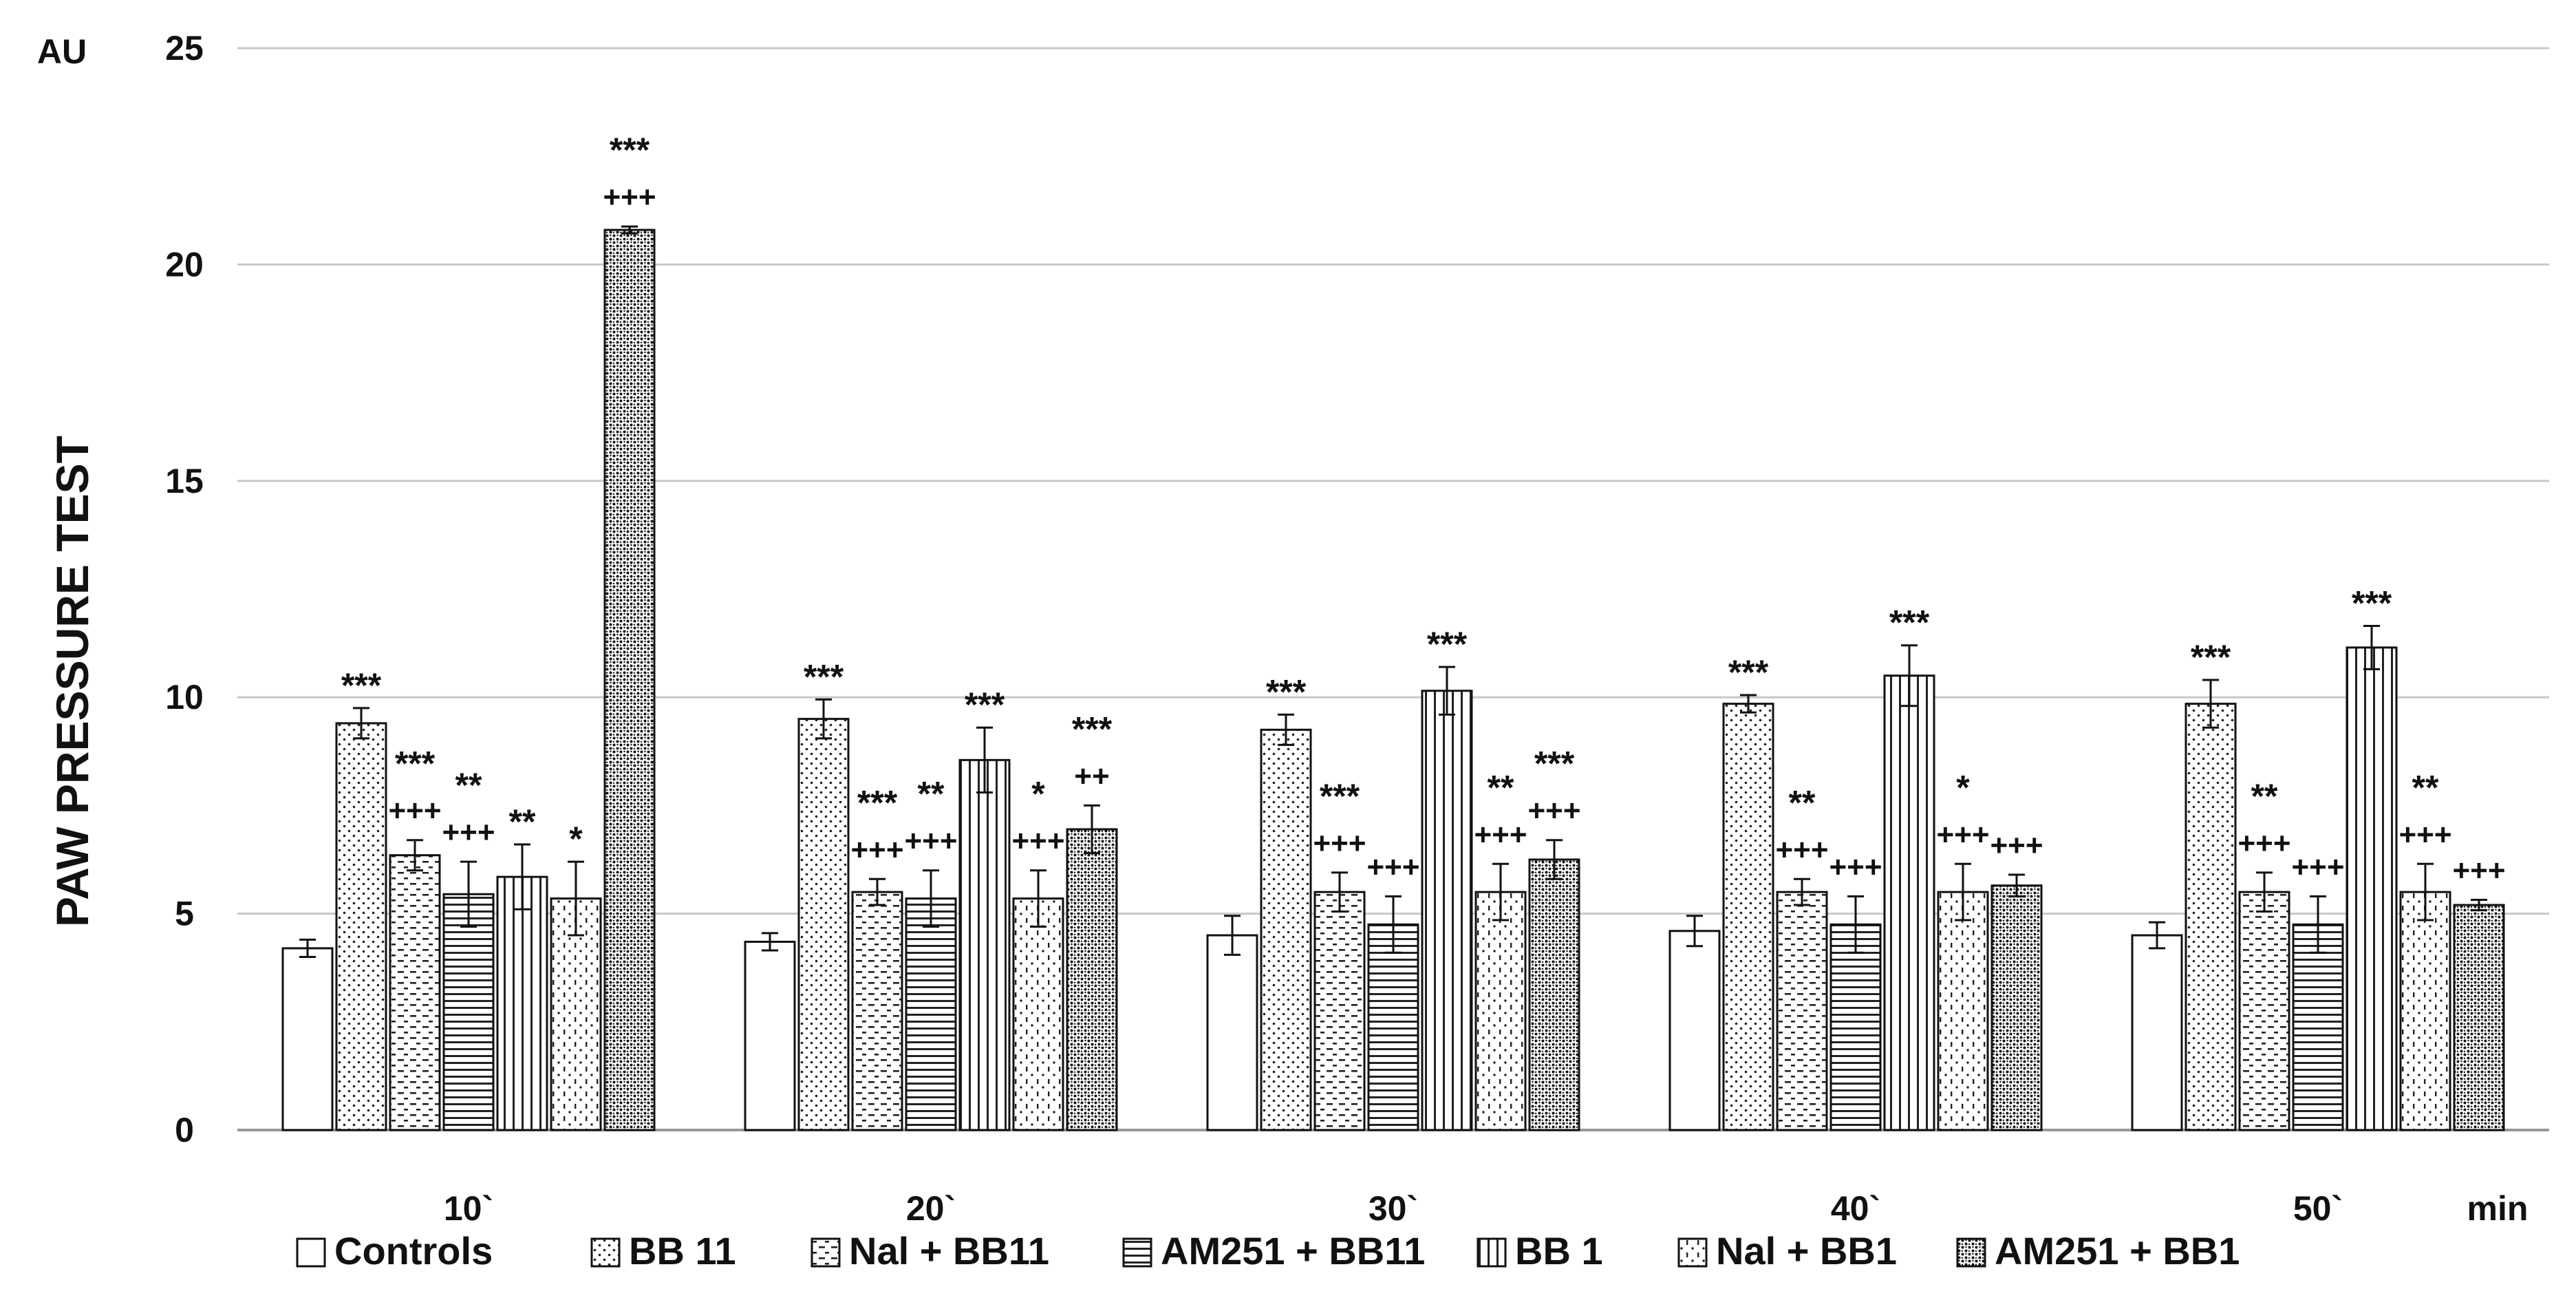 The width and height of the screenshot is (2576, 1289). I want to click on x-tick-label: 10`, so click(468, 1208).